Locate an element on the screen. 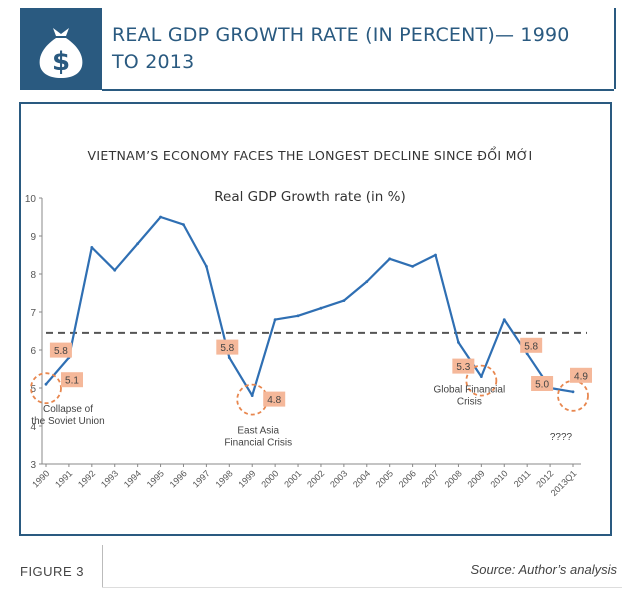  x-tick-label: 1991 is located at coordinates (63, 478).